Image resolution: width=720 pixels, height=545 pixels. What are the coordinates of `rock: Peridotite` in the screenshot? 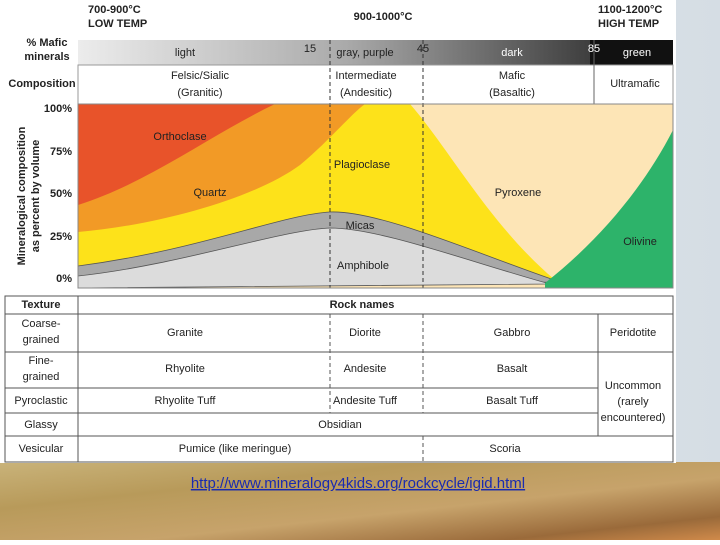 It's located at (633, 333).